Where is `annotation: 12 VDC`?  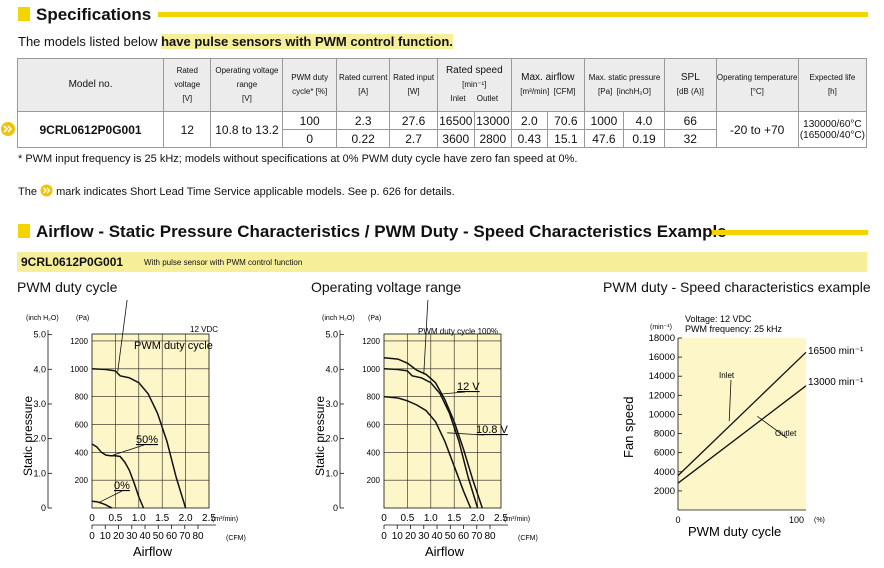 annotation: 12 VDC is located at coordinates (204, 329).